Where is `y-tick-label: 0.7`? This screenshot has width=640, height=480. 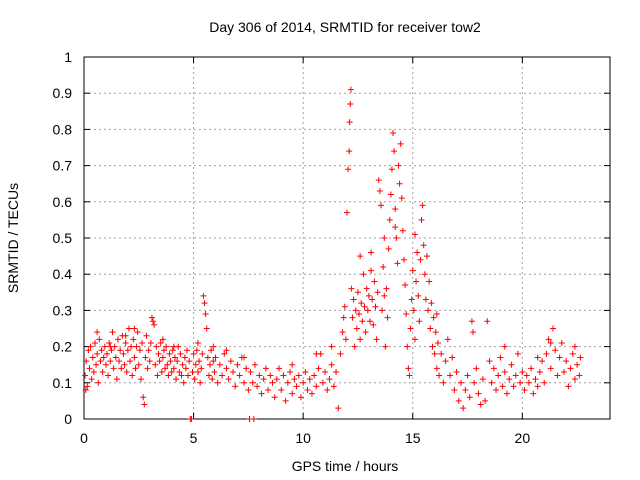 y-tick-label: 0.7 is located at coordinates (63, 166).